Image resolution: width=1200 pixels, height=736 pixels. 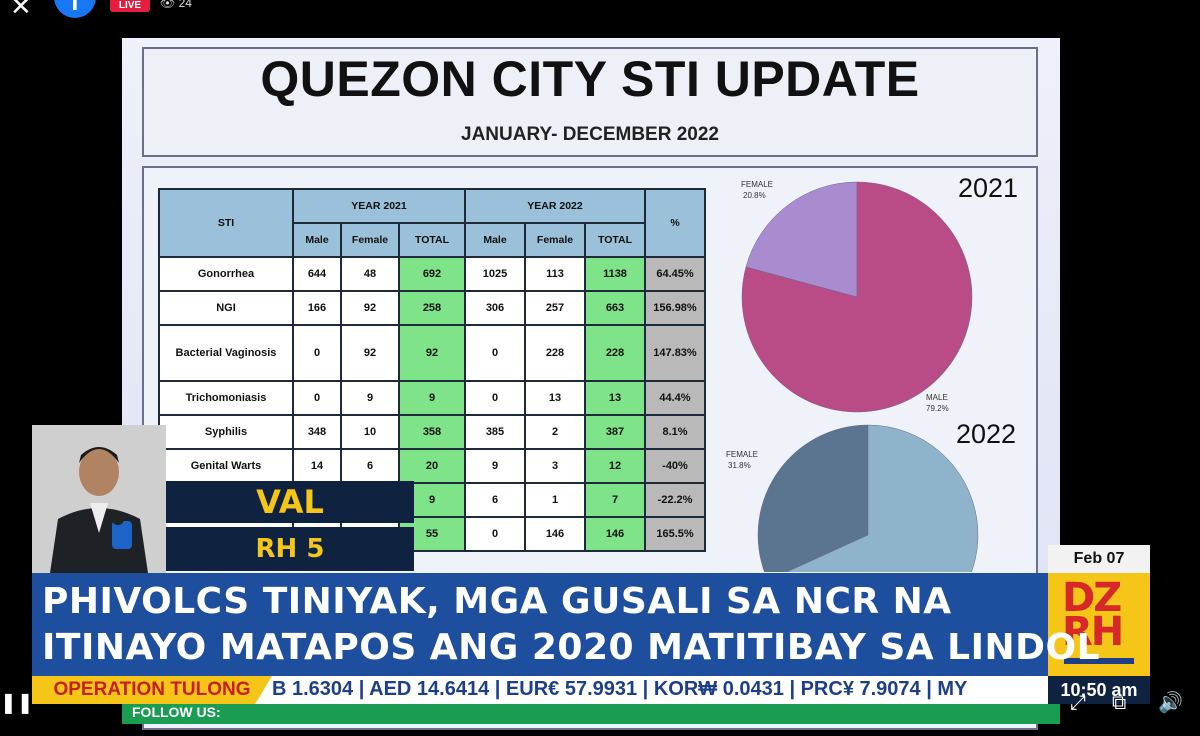 What do you see at coordinates (226, 274) in the screenshot?
I see `sti-name: Gonorrhea` at bounding box center [226, 274].